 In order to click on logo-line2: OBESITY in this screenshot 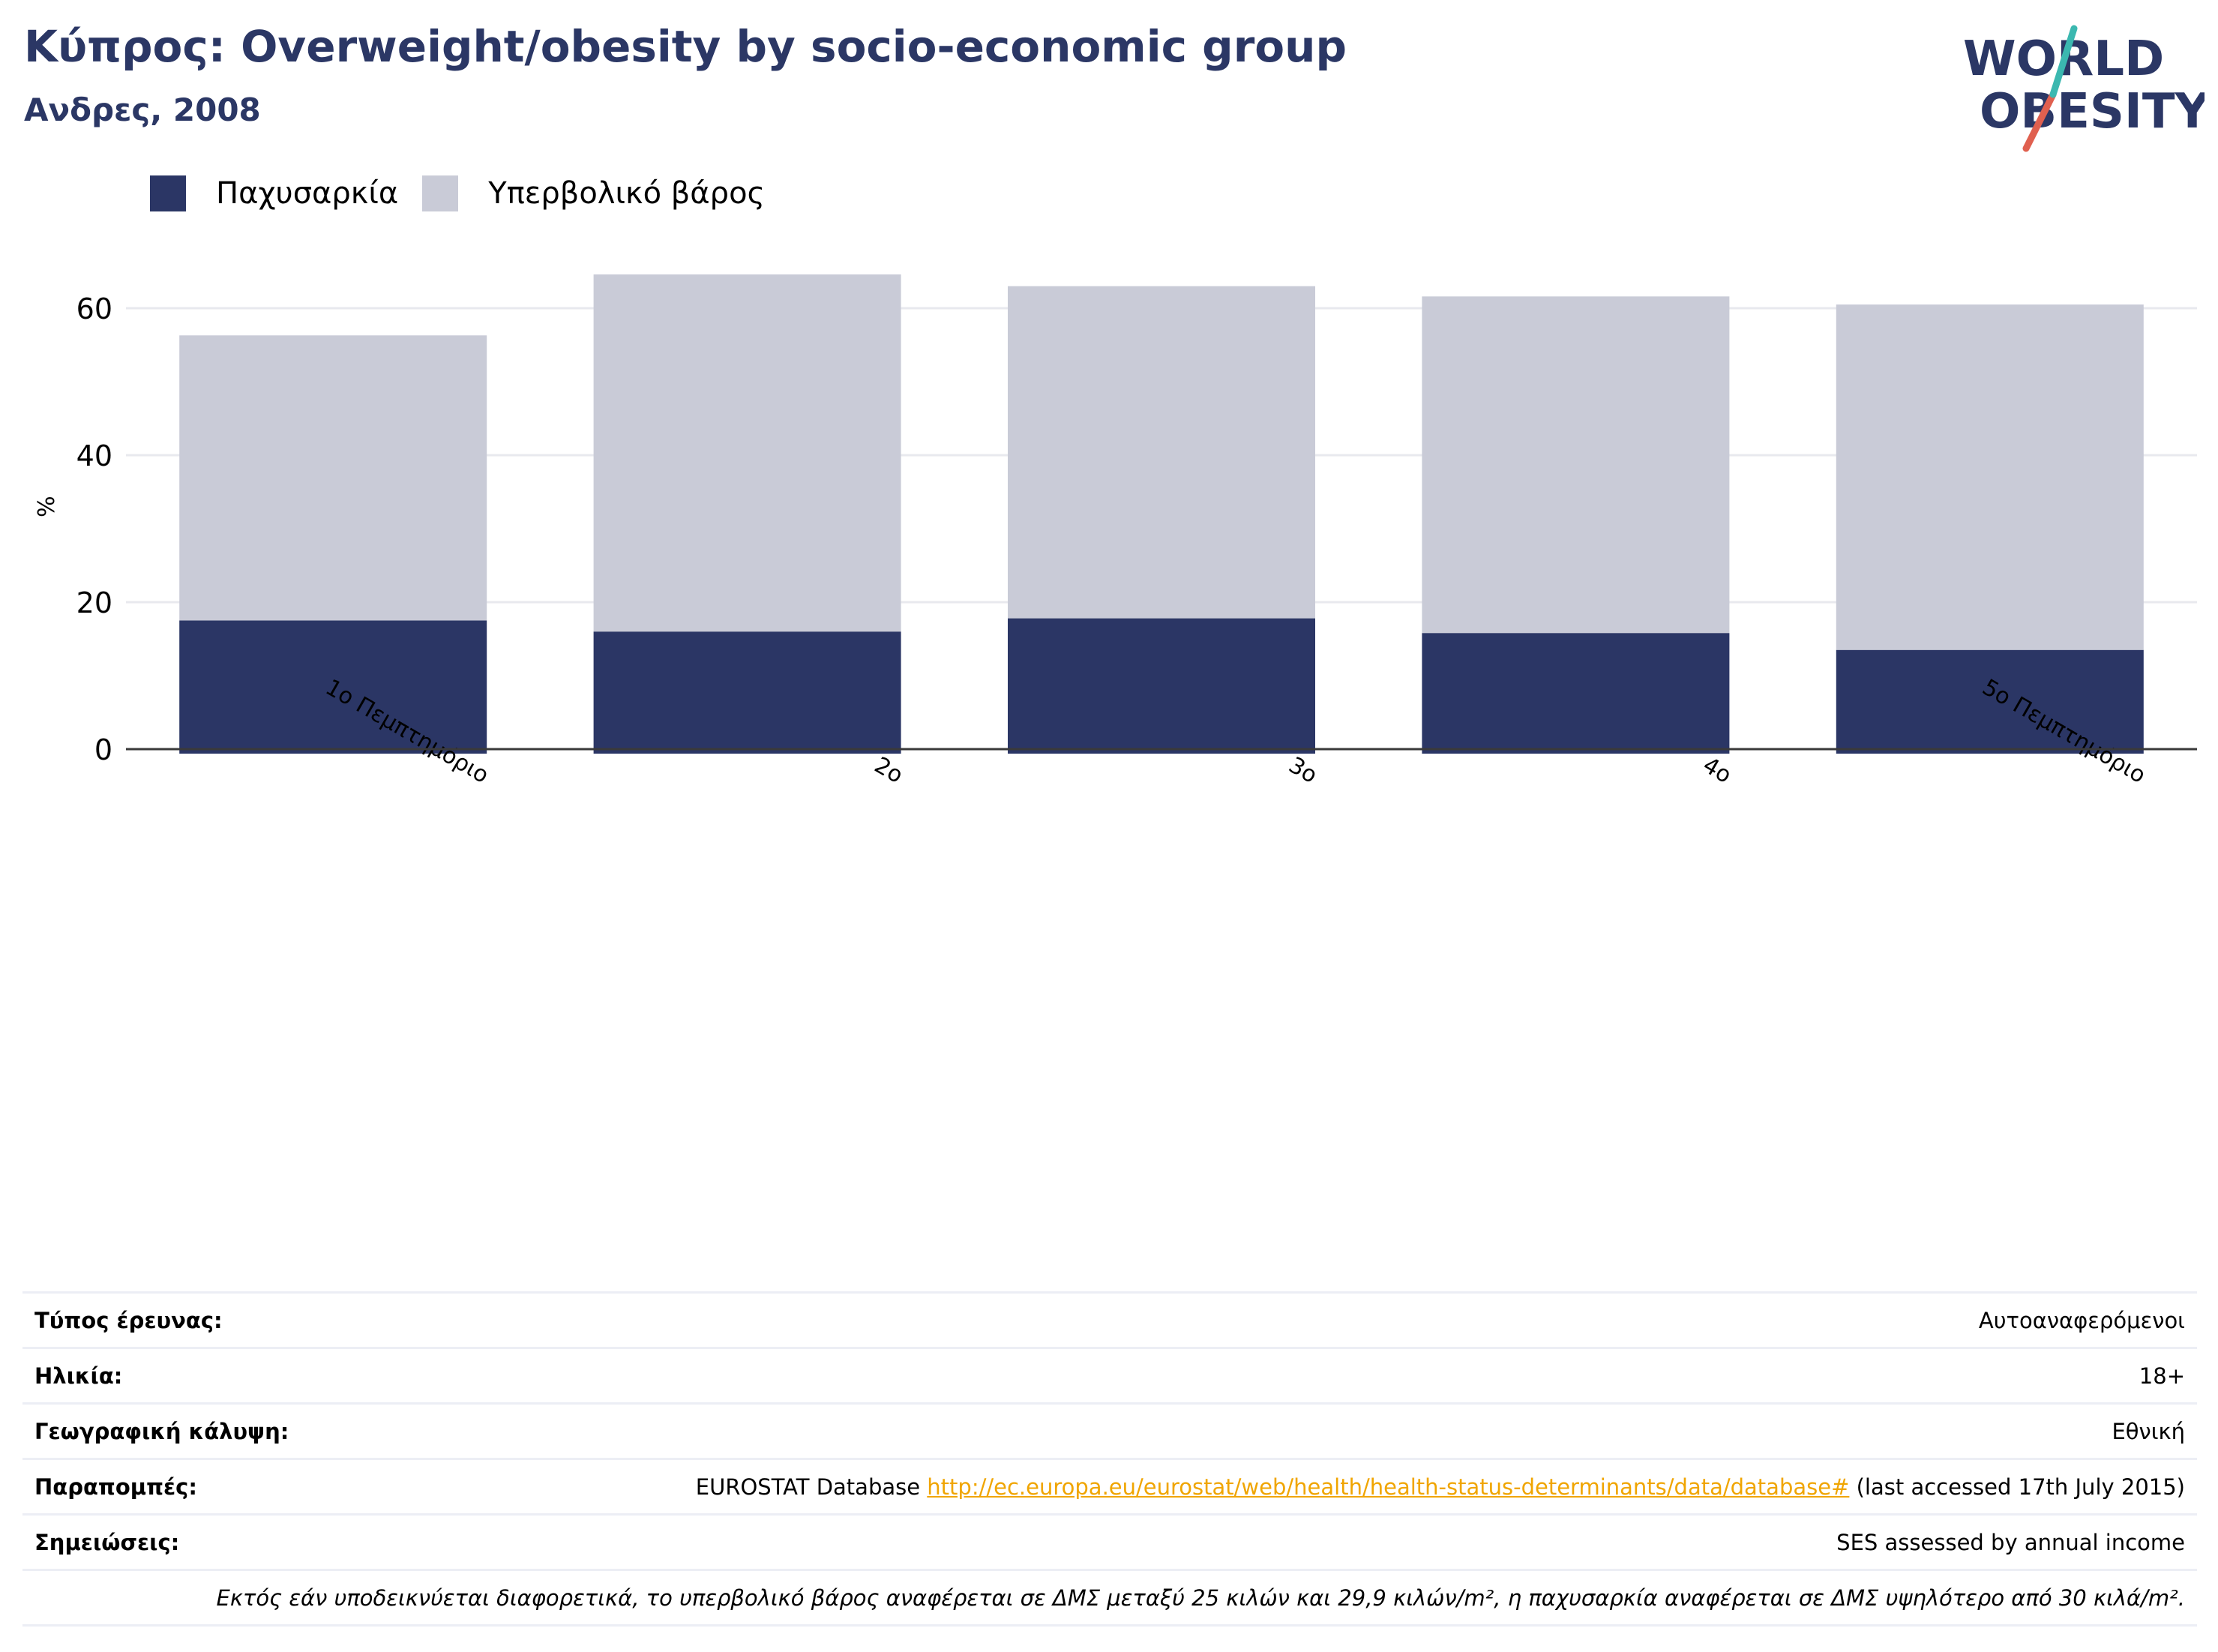, I will do `click(2092, 112)`.